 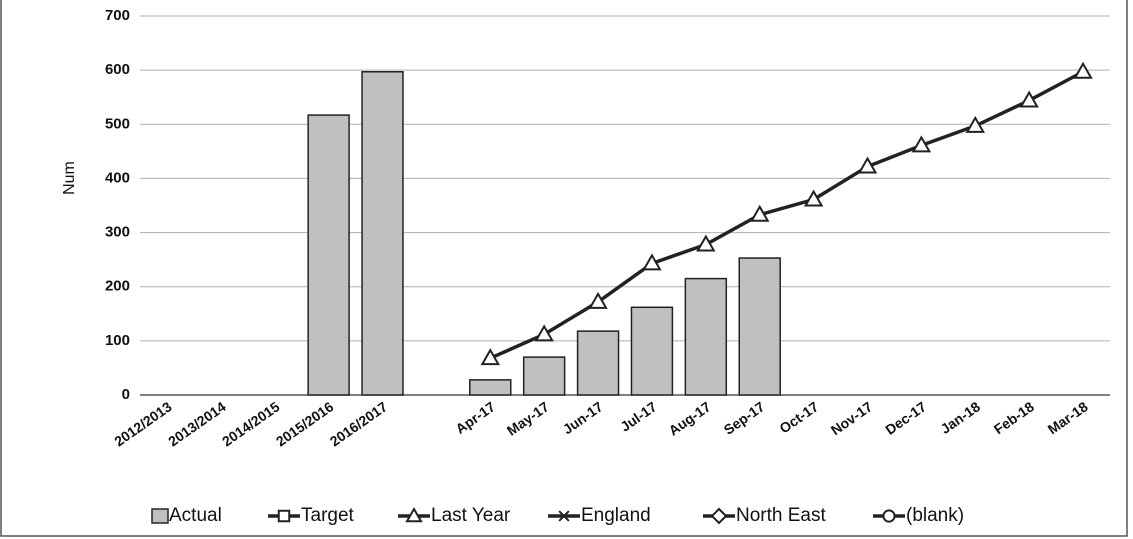 I want to click on legend-label: Last Year, so click(x=471, y=515).